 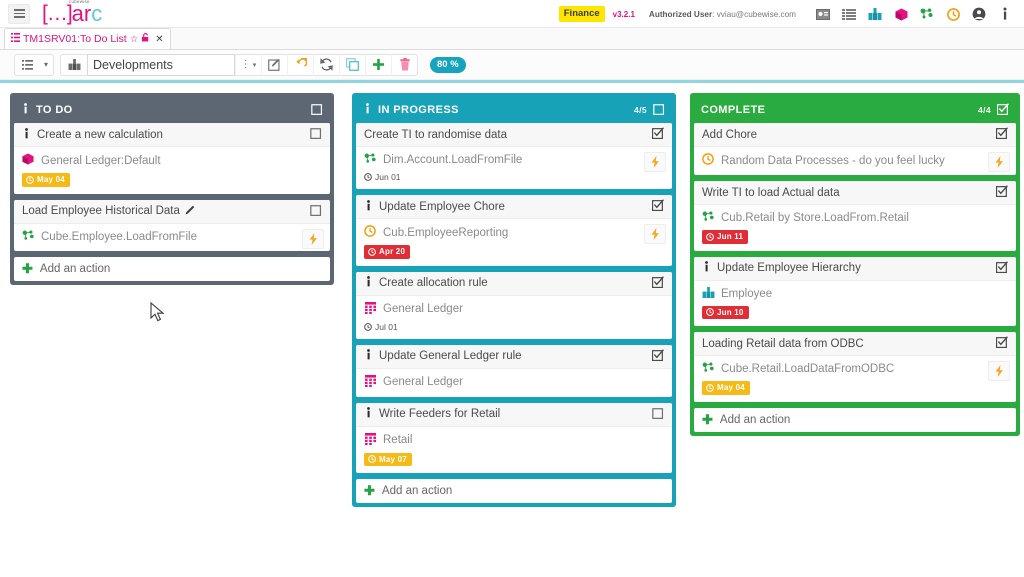 I want to click on task-card-header: Load Employee Historical Data, so click(x=172, y=211).